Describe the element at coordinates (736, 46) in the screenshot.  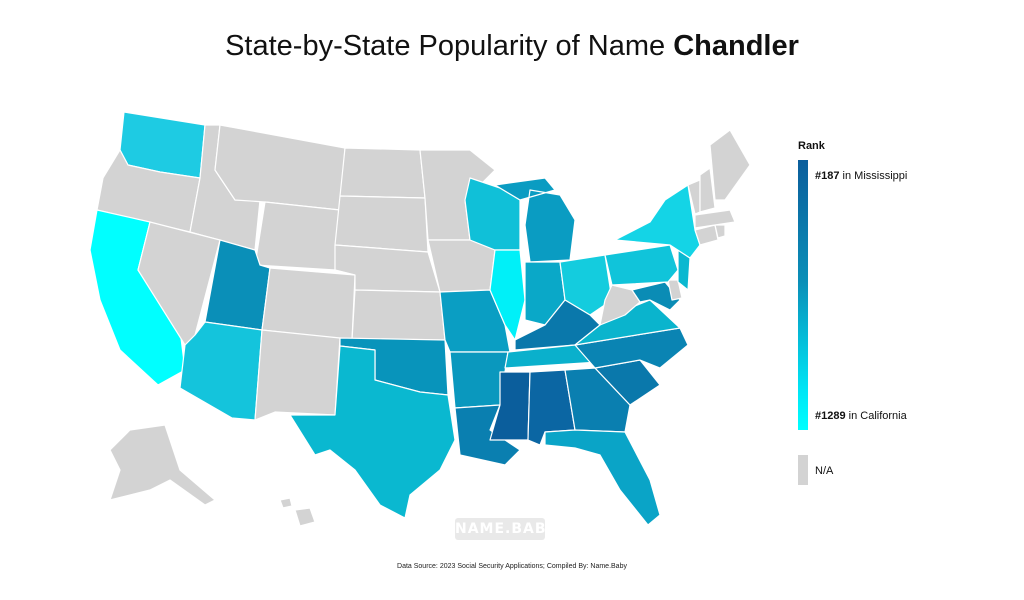
I see `title-name: Chandler` at that location.